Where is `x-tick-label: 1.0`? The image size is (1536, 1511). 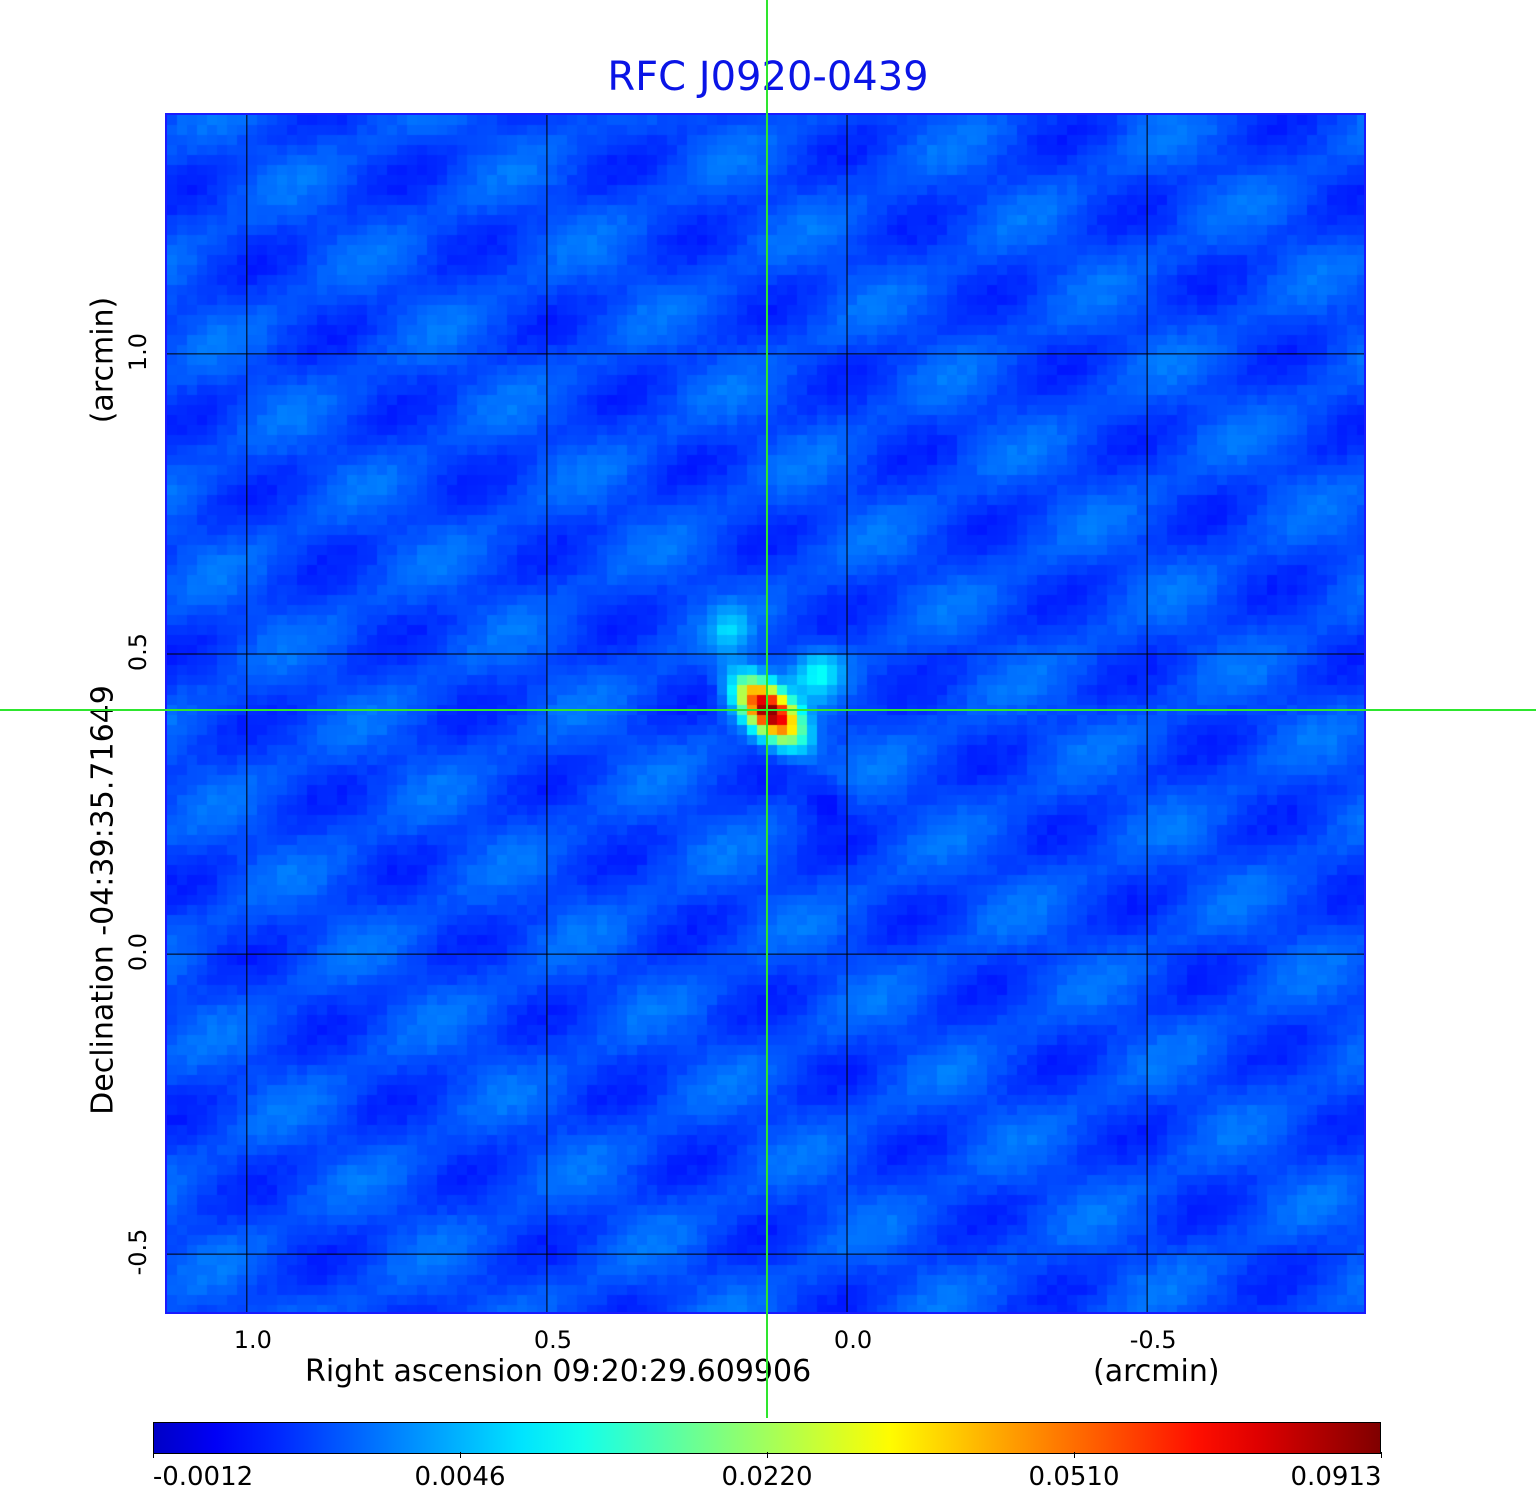 x-tick-label: 1.0 is located at coordinates (252, 1340).